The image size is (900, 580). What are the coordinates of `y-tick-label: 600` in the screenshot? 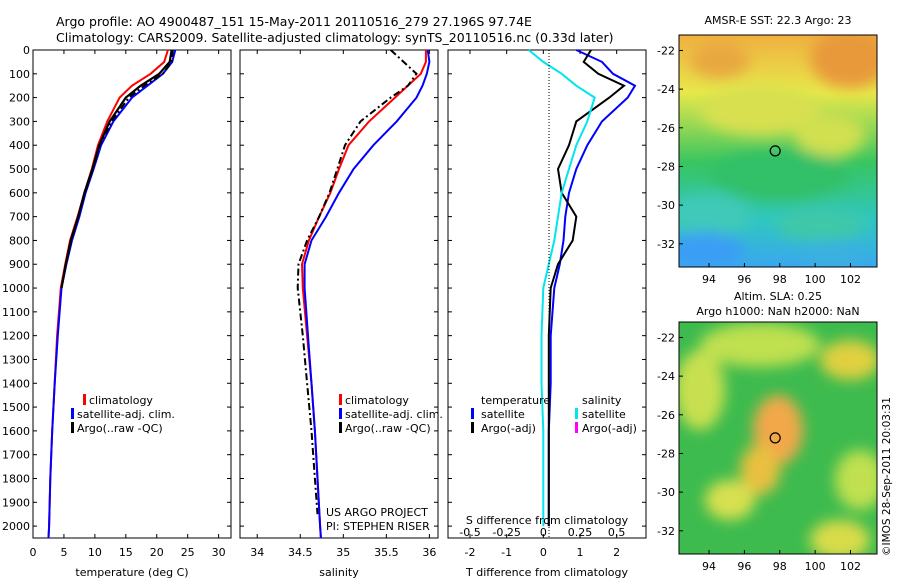 It's located at (19, 193).